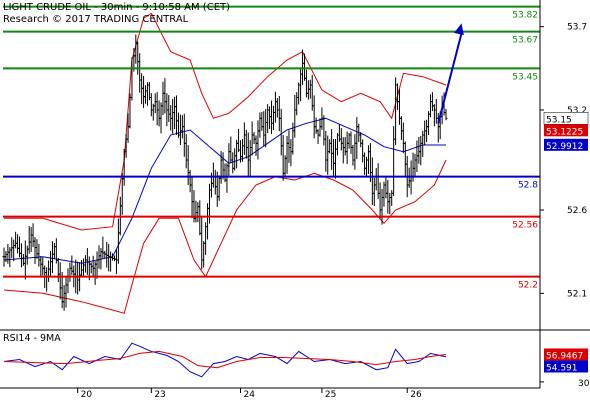 The image size is (590, 404). I want to click on rsi-series-rsi, so click(225, 360).